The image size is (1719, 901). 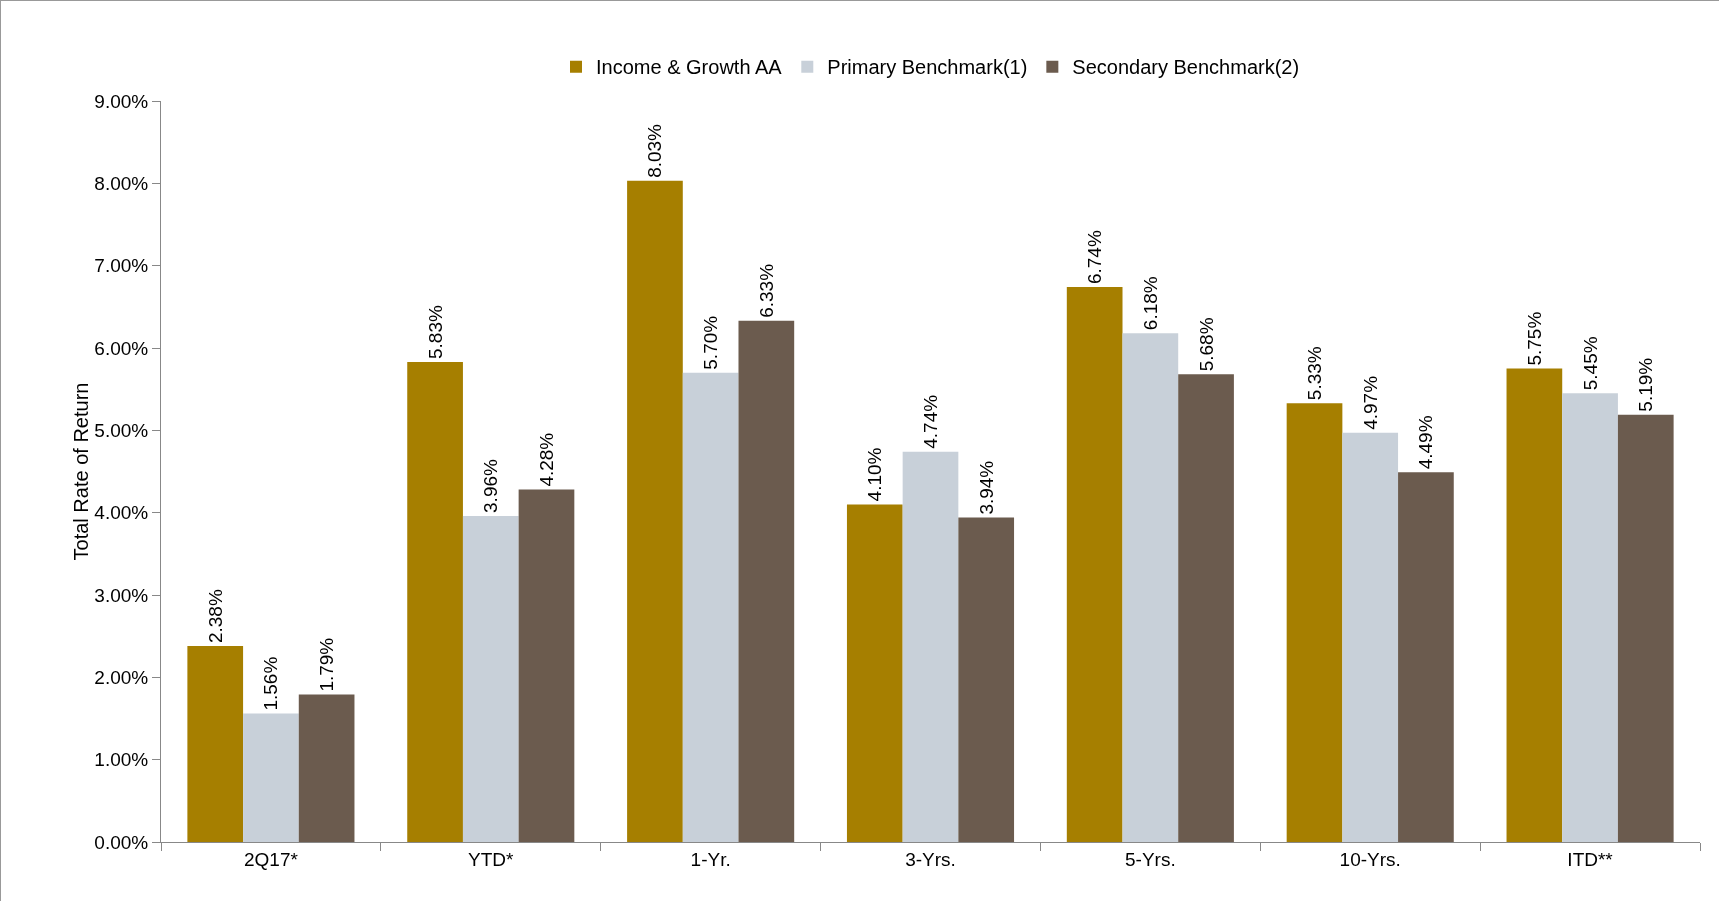 What do you see at coordinates (121, 348) in the screenshot?
I see `y-tick-label: 6.00%` at bounding box center [121, 348].